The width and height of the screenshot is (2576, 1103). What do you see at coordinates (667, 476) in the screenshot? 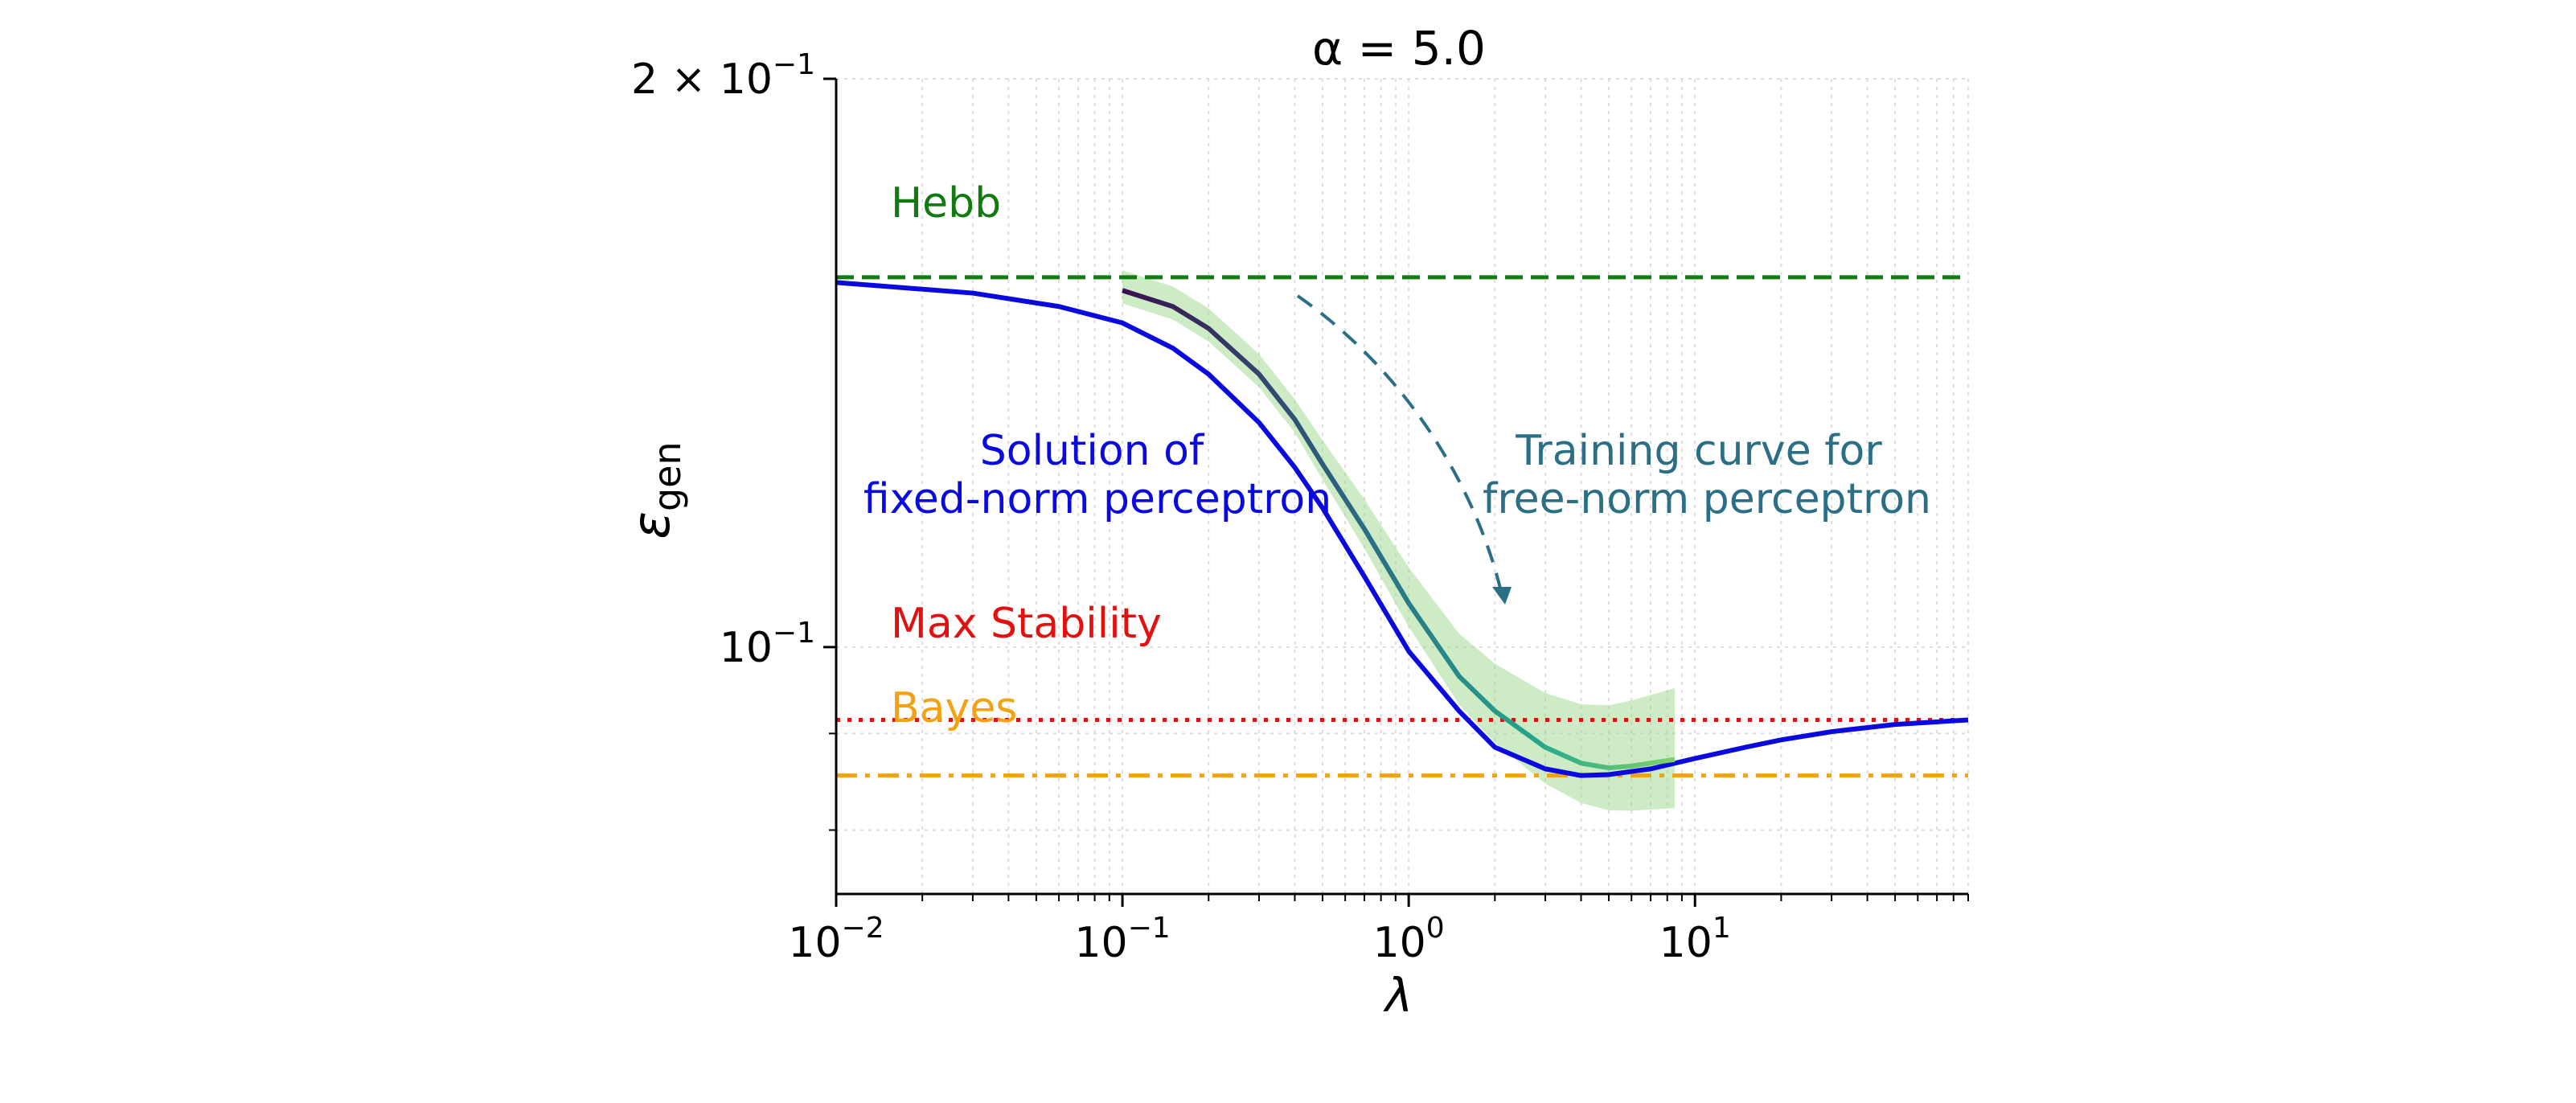
I see `y-axis-label-sub: gen` at bounding box center [667, 476].